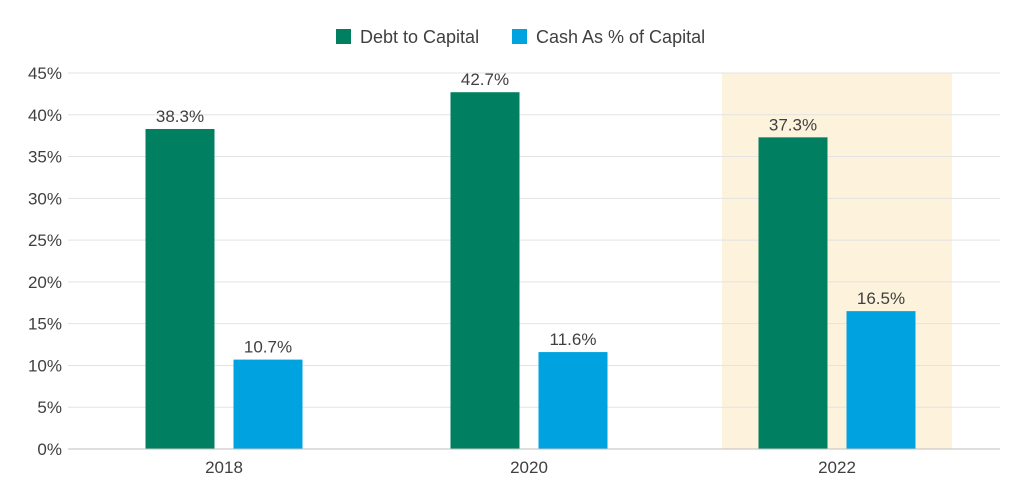 This screenshot has height=499, width=1024. What do you see at coordinates (45, 282) in the screenshot?
I see `y-tick-label: 20%` at bounding box center [45, 282].